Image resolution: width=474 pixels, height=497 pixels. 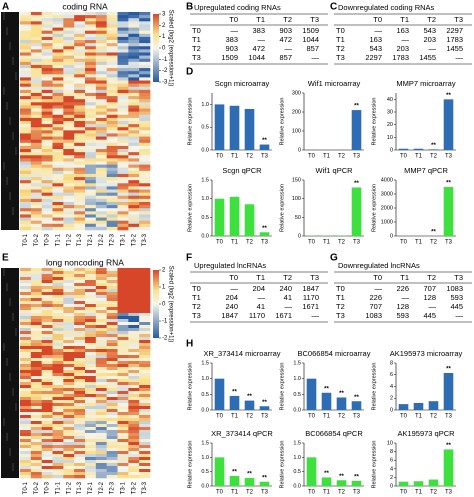 I want to click on table-title: Upregulated lncRNAs, so click(x=230, y=265).